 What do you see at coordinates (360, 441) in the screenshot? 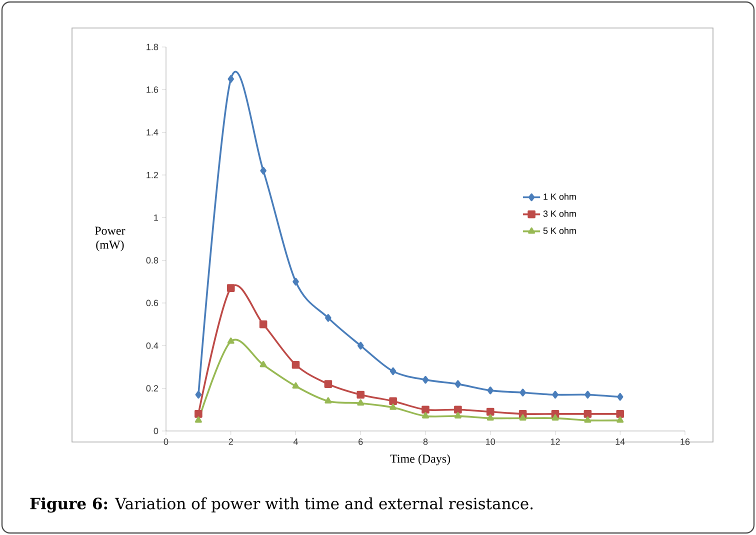
I see `x-tick-label: 6` at bounding box center [360, 441].